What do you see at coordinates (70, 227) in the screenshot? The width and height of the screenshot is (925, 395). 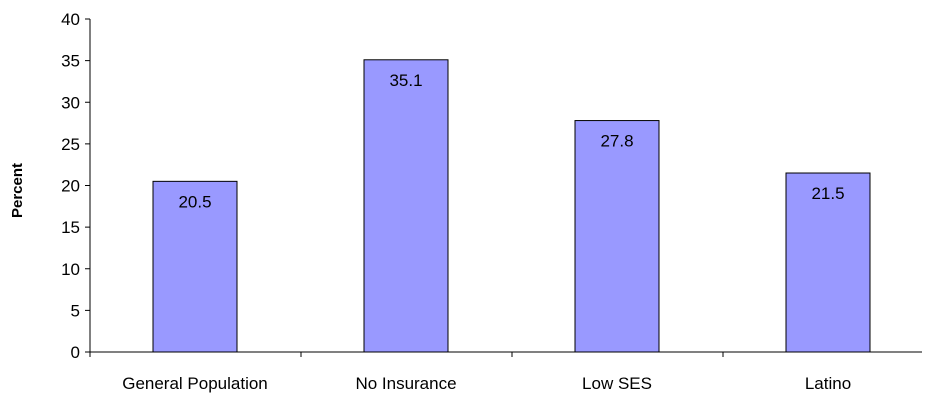 I see `y-tick-label: 15` at bounding box center [70, 227].